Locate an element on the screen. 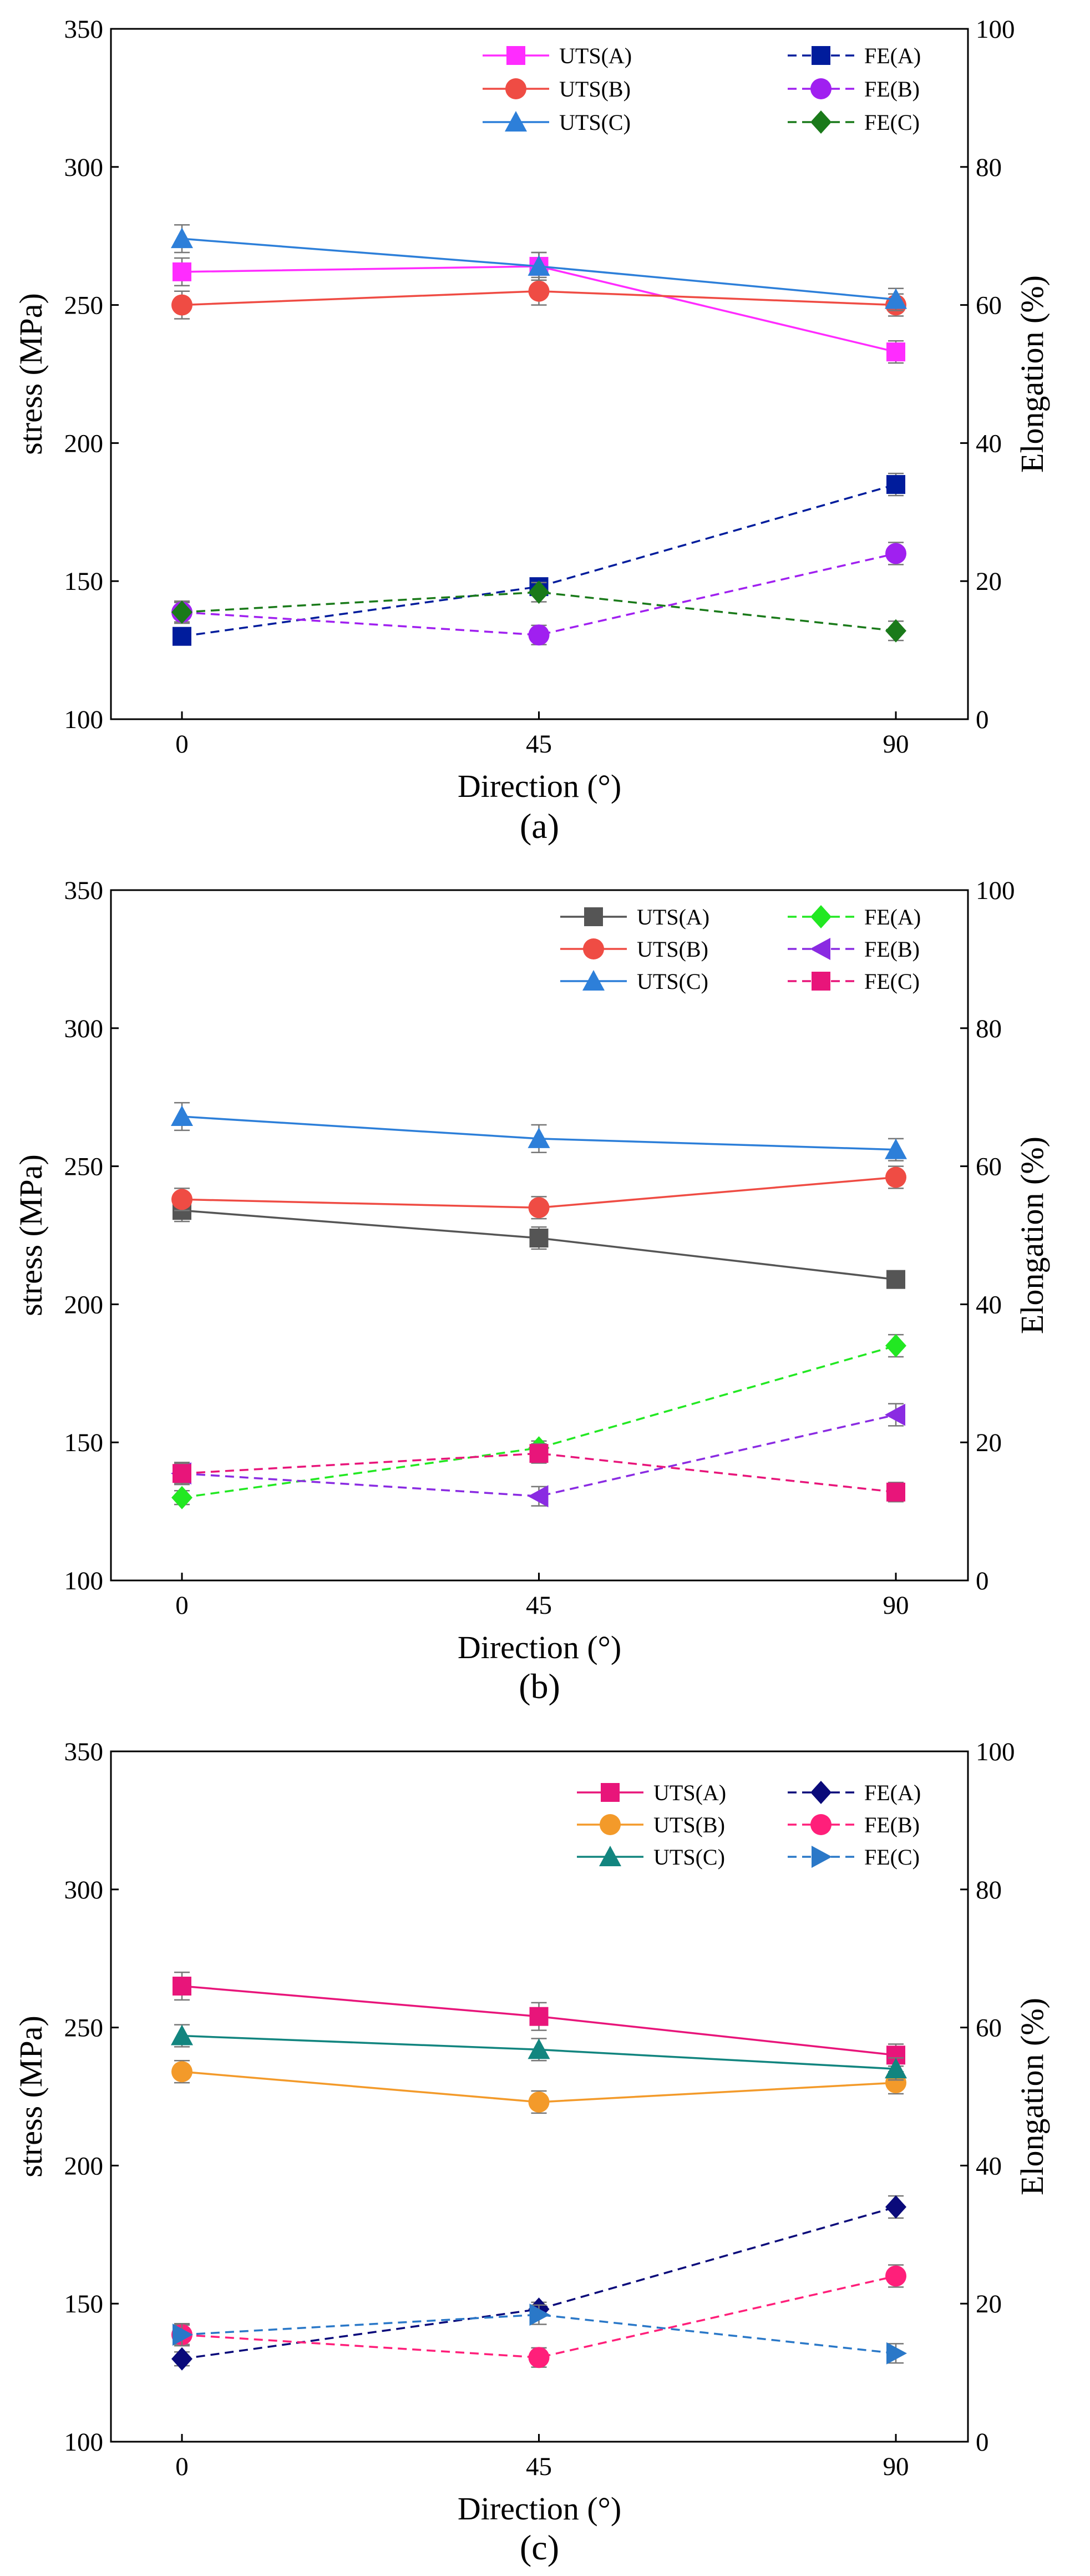  series-fec is located at coordinates (539, 1473).